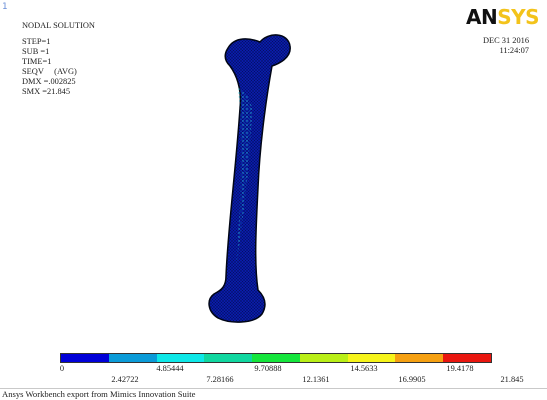  Describe the element at coordinates (364, 368) in the screenshot. I see `legend-label: 14.5633` at that location.